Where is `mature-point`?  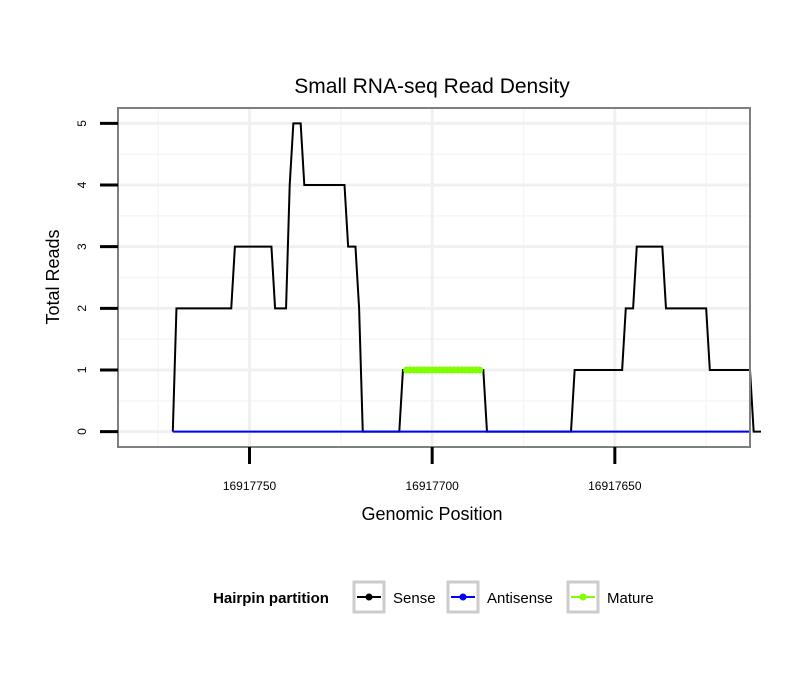 mature-point is located at coordinates (480, 370).